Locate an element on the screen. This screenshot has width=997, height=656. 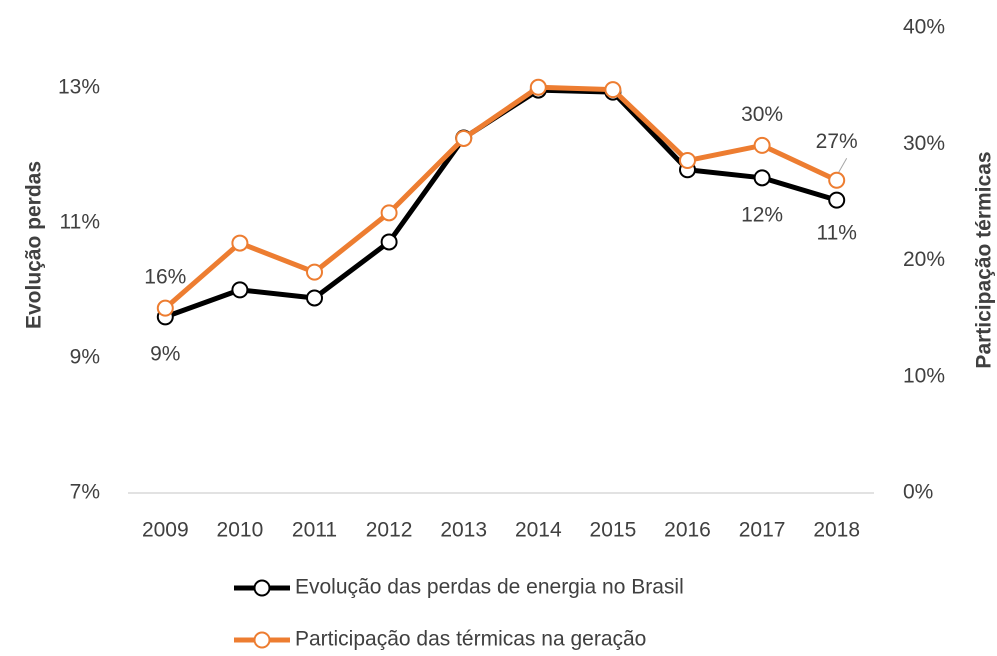
y-tick-label: 9% is located at coordinates (85, 357).